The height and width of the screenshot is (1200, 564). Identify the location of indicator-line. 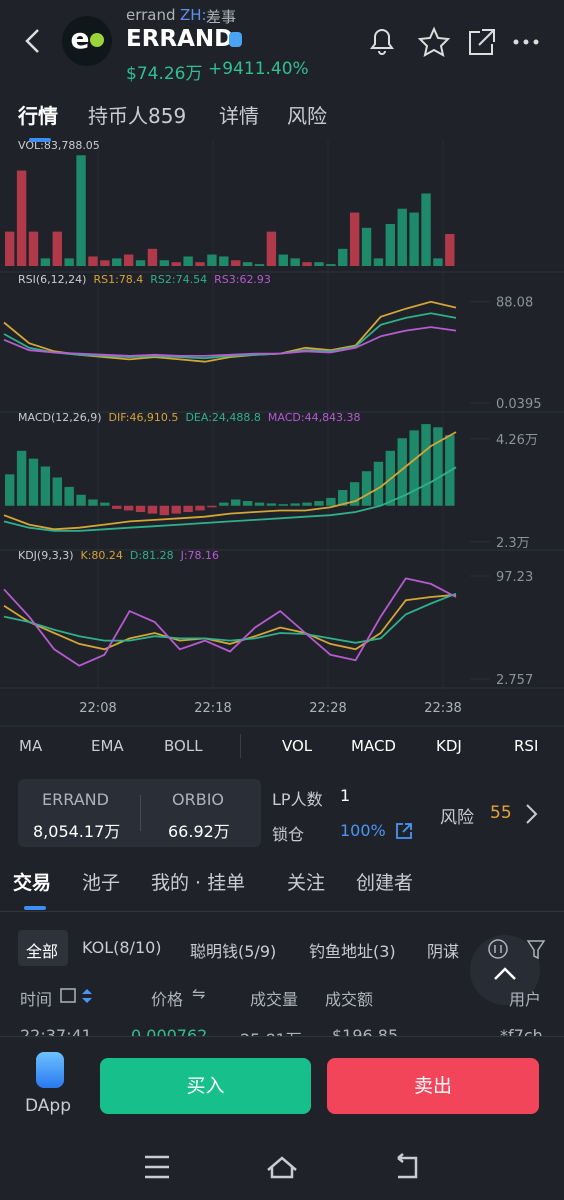
(230, 618).